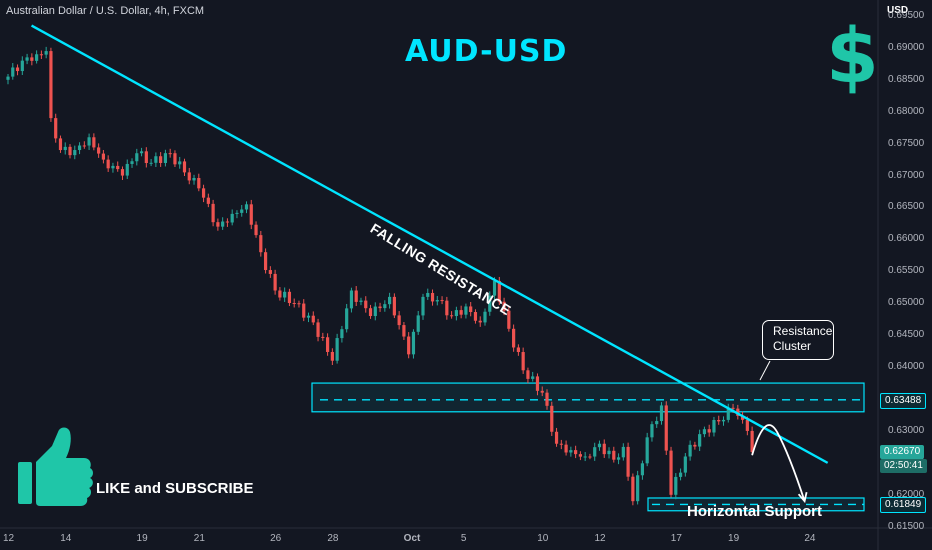 The width and height of the screenshot is (932, 550). What do you see at coordinates (66, 538) in the screenshot?
I see `x-tick-label: 14` at bounding box center [66, 538].